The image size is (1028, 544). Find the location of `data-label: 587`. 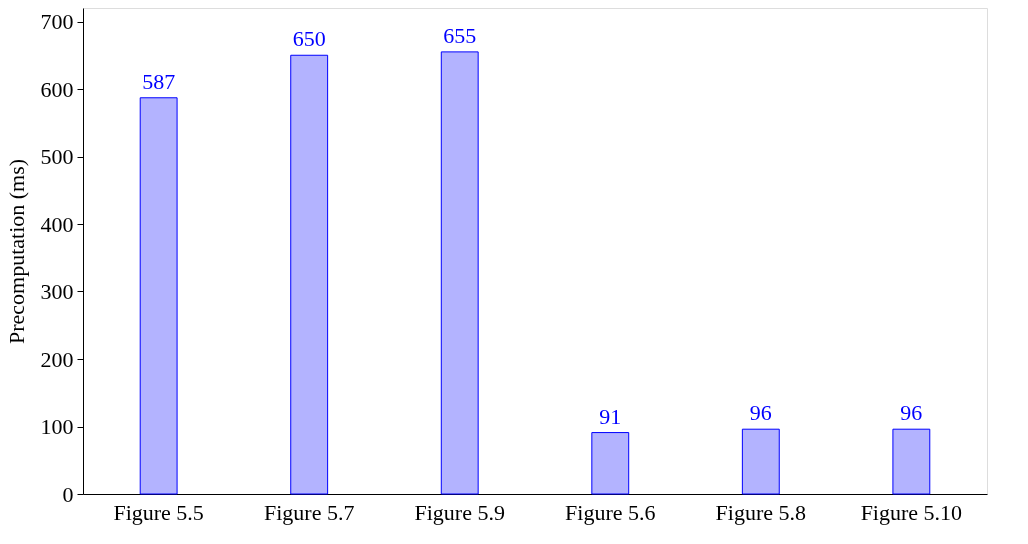

data-label: 587 is located at coordinates (159, 81).